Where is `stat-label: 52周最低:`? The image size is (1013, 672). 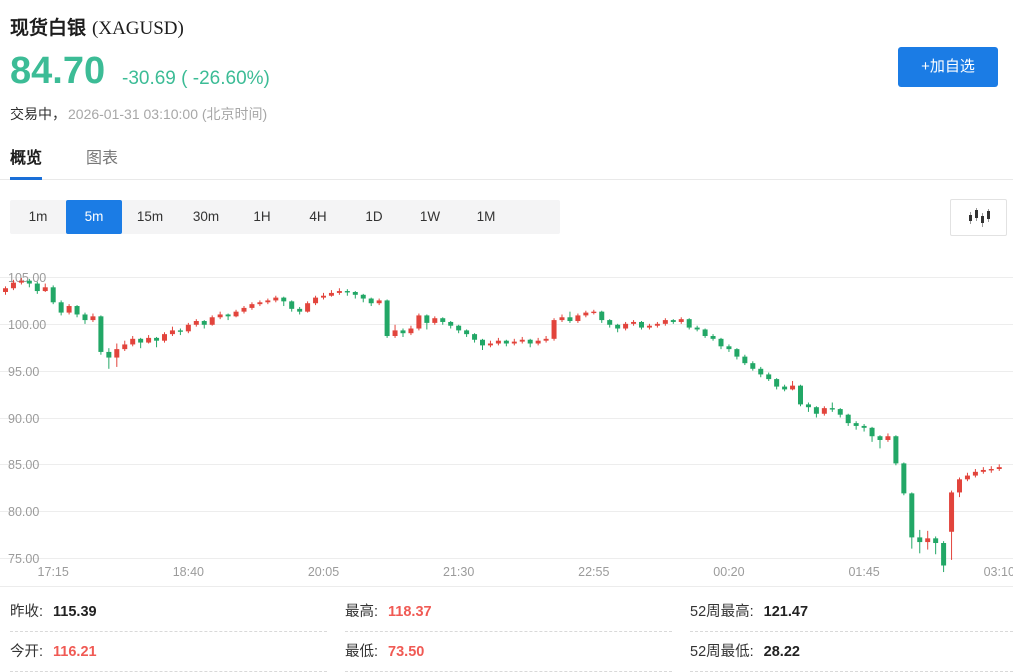 stat-label: 52周最低: is located at coordinates (722, 652).